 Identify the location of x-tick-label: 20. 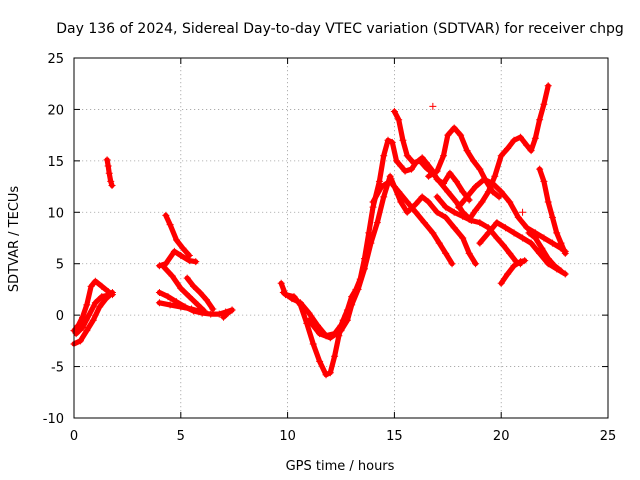
(501, 436).